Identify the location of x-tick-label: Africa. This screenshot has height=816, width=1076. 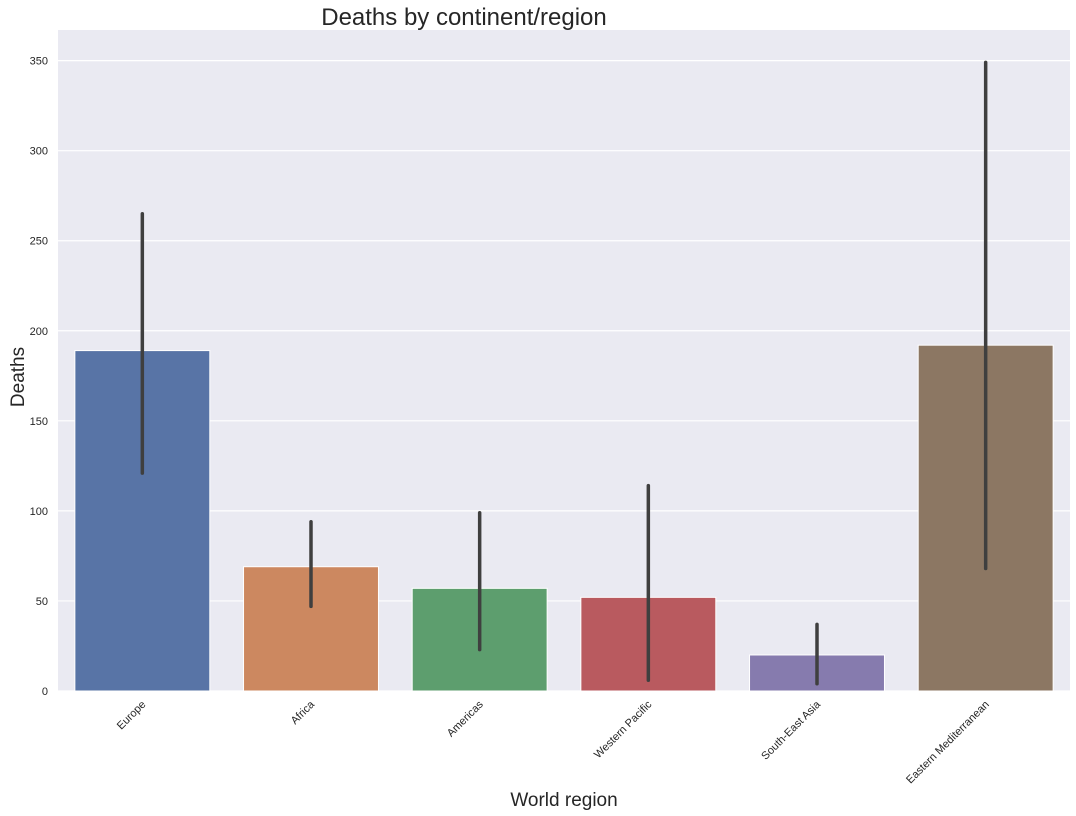
(303, 712).